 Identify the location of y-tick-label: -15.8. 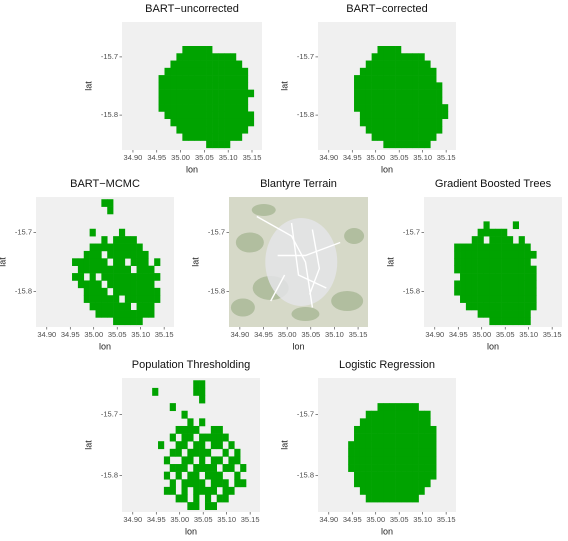
(216, 291).